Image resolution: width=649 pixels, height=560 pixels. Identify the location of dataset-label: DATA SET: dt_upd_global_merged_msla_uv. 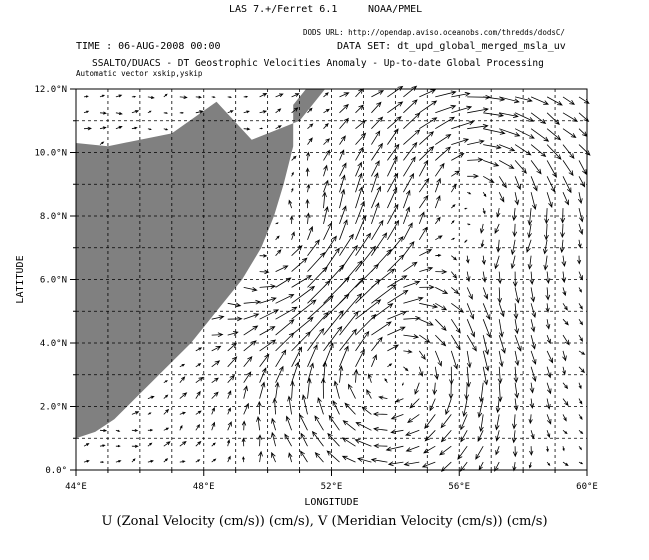
(451, 46).